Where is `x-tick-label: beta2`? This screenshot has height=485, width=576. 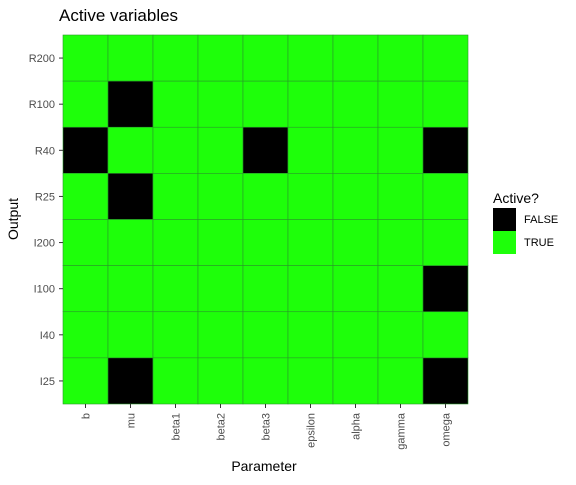
x-tick-label: beta2 is located at coordinates (222, 427).